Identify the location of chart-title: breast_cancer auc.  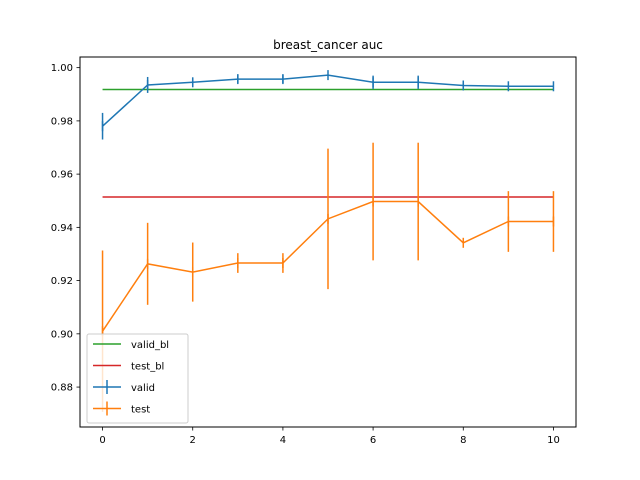
(328, 45).